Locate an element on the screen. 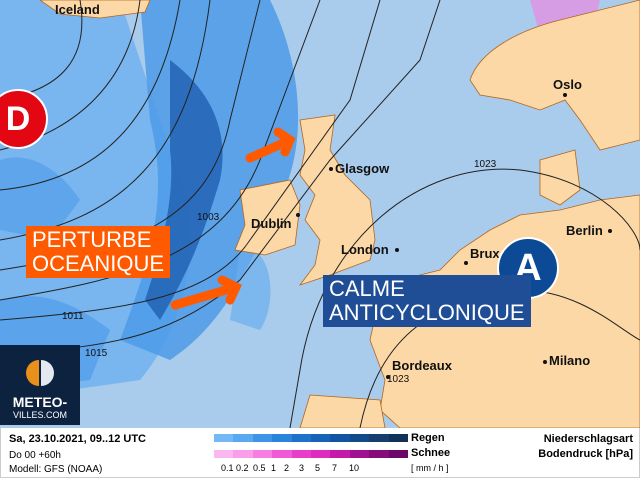 The image size is (640, 478). logo-text: VILLES.COM is located at coordinates (40, 415).